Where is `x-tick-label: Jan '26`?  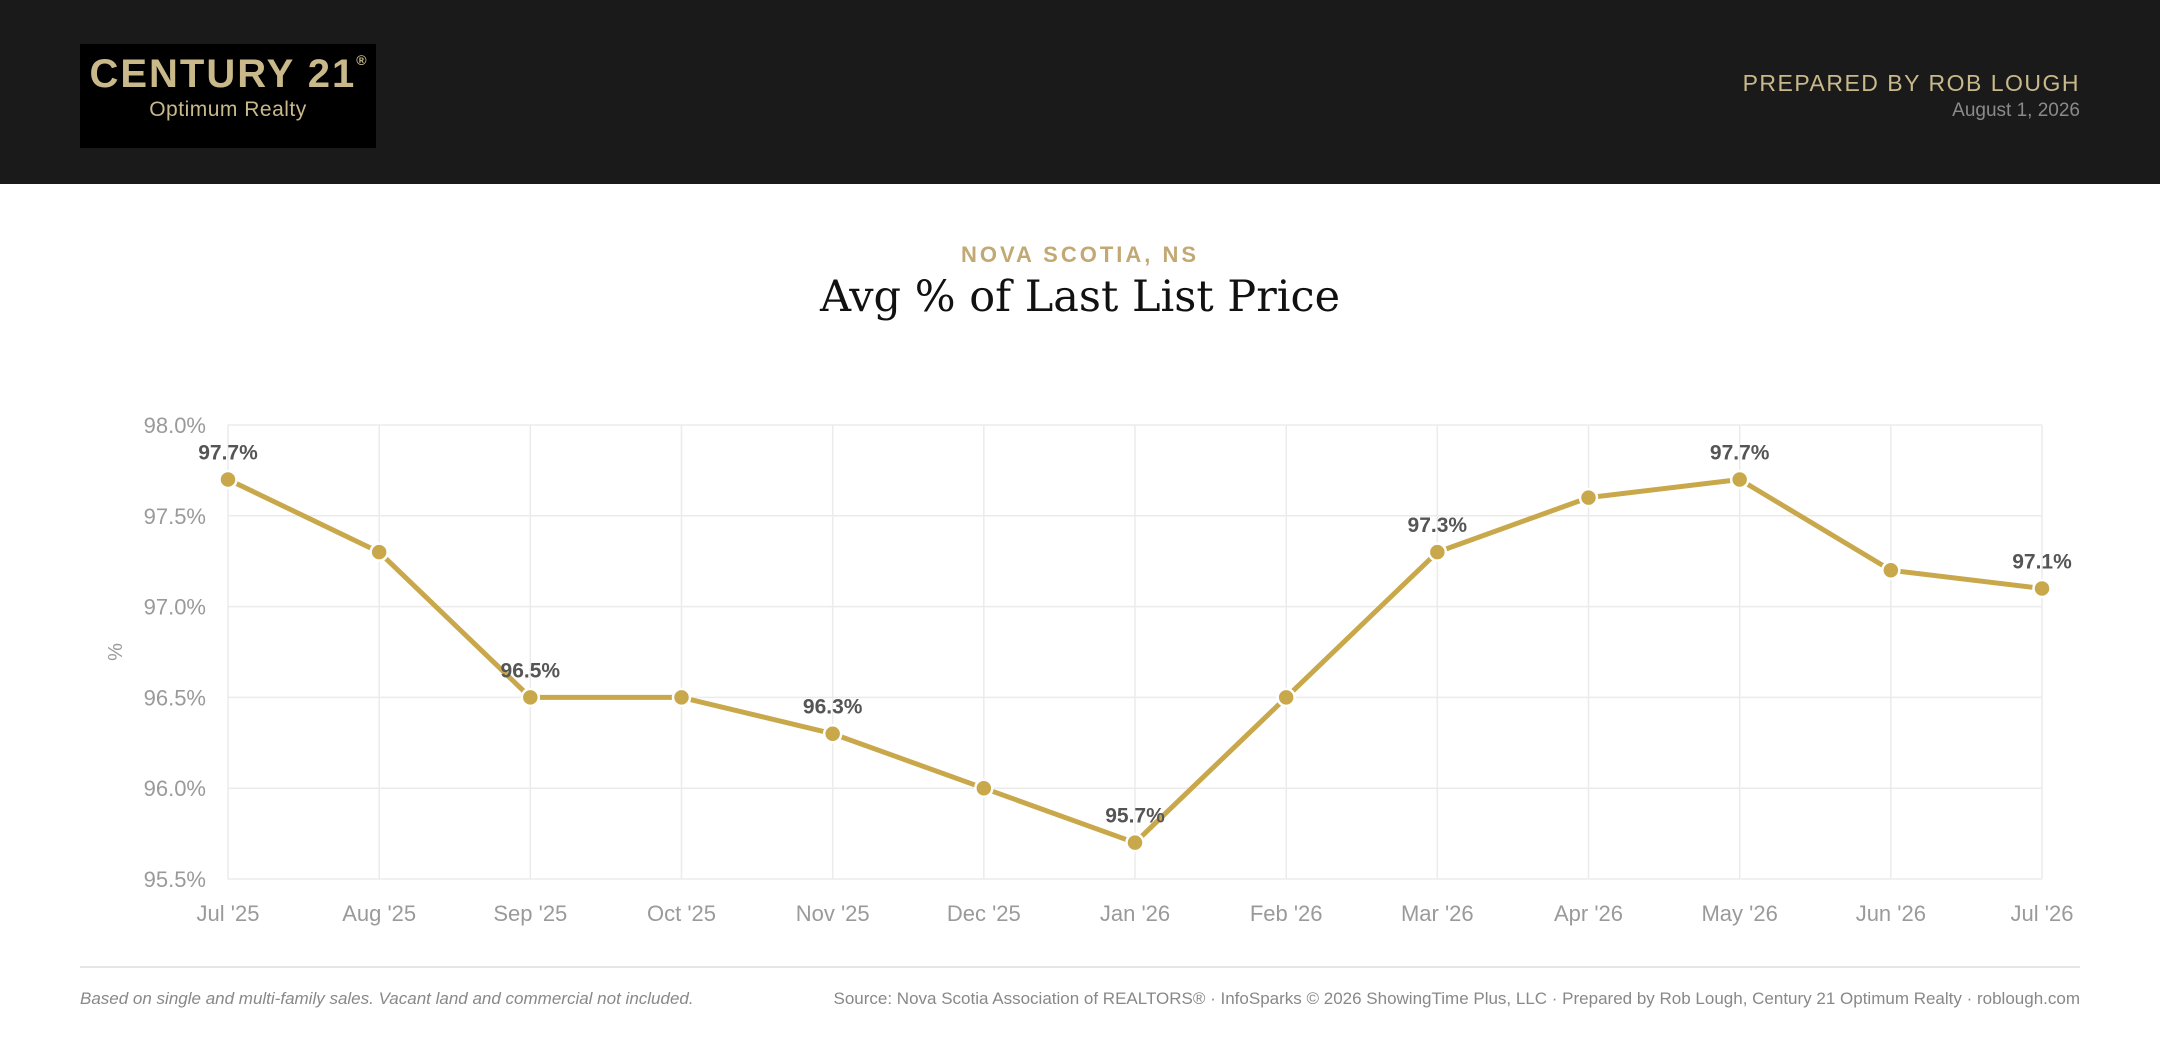 x-tick-label: Jan '26 is located at coordinates (1135, 913).